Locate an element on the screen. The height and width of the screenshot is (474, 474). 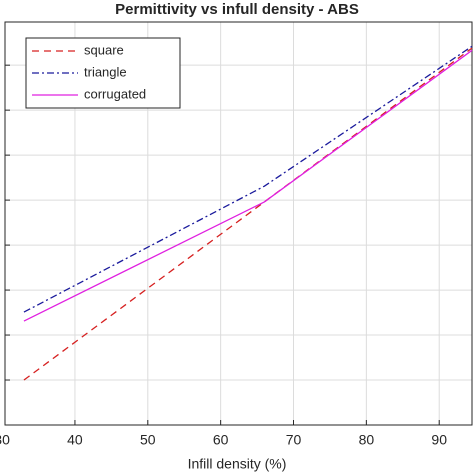
x-axis-label: Infill density (%) is located at coordinates (237, 464).